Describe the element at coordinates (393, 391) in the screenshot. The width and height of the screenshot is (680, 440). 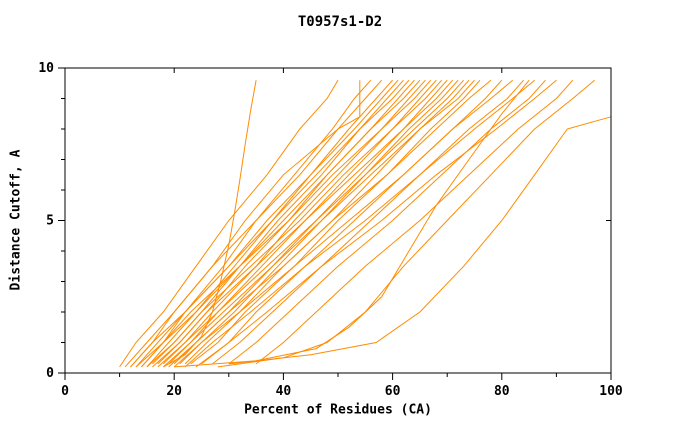
I see `x-tick-label: 60` at that location.